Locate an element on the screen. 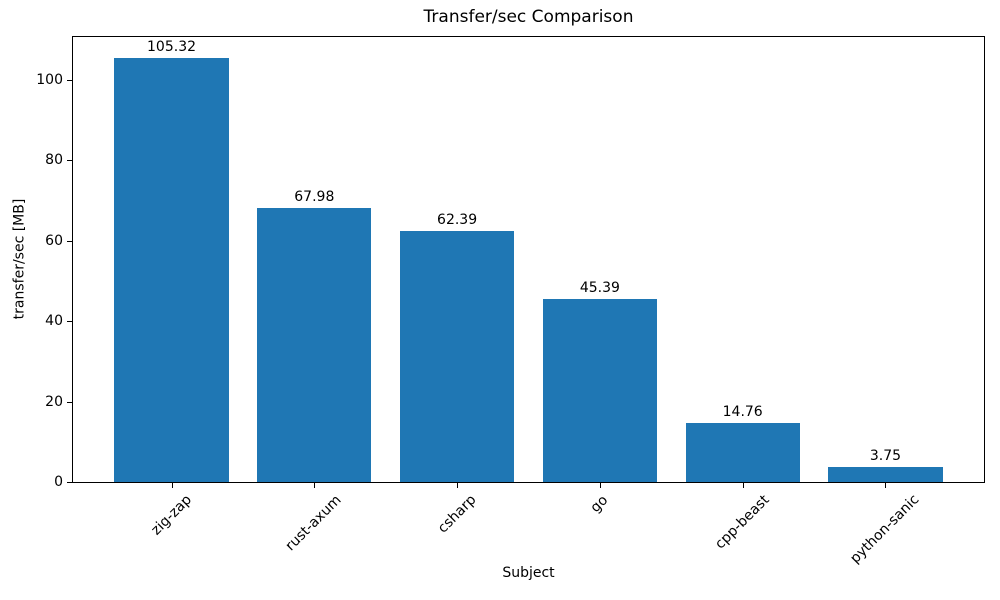  y-tick-label-60: 60 is located at coordinates (54, 240).